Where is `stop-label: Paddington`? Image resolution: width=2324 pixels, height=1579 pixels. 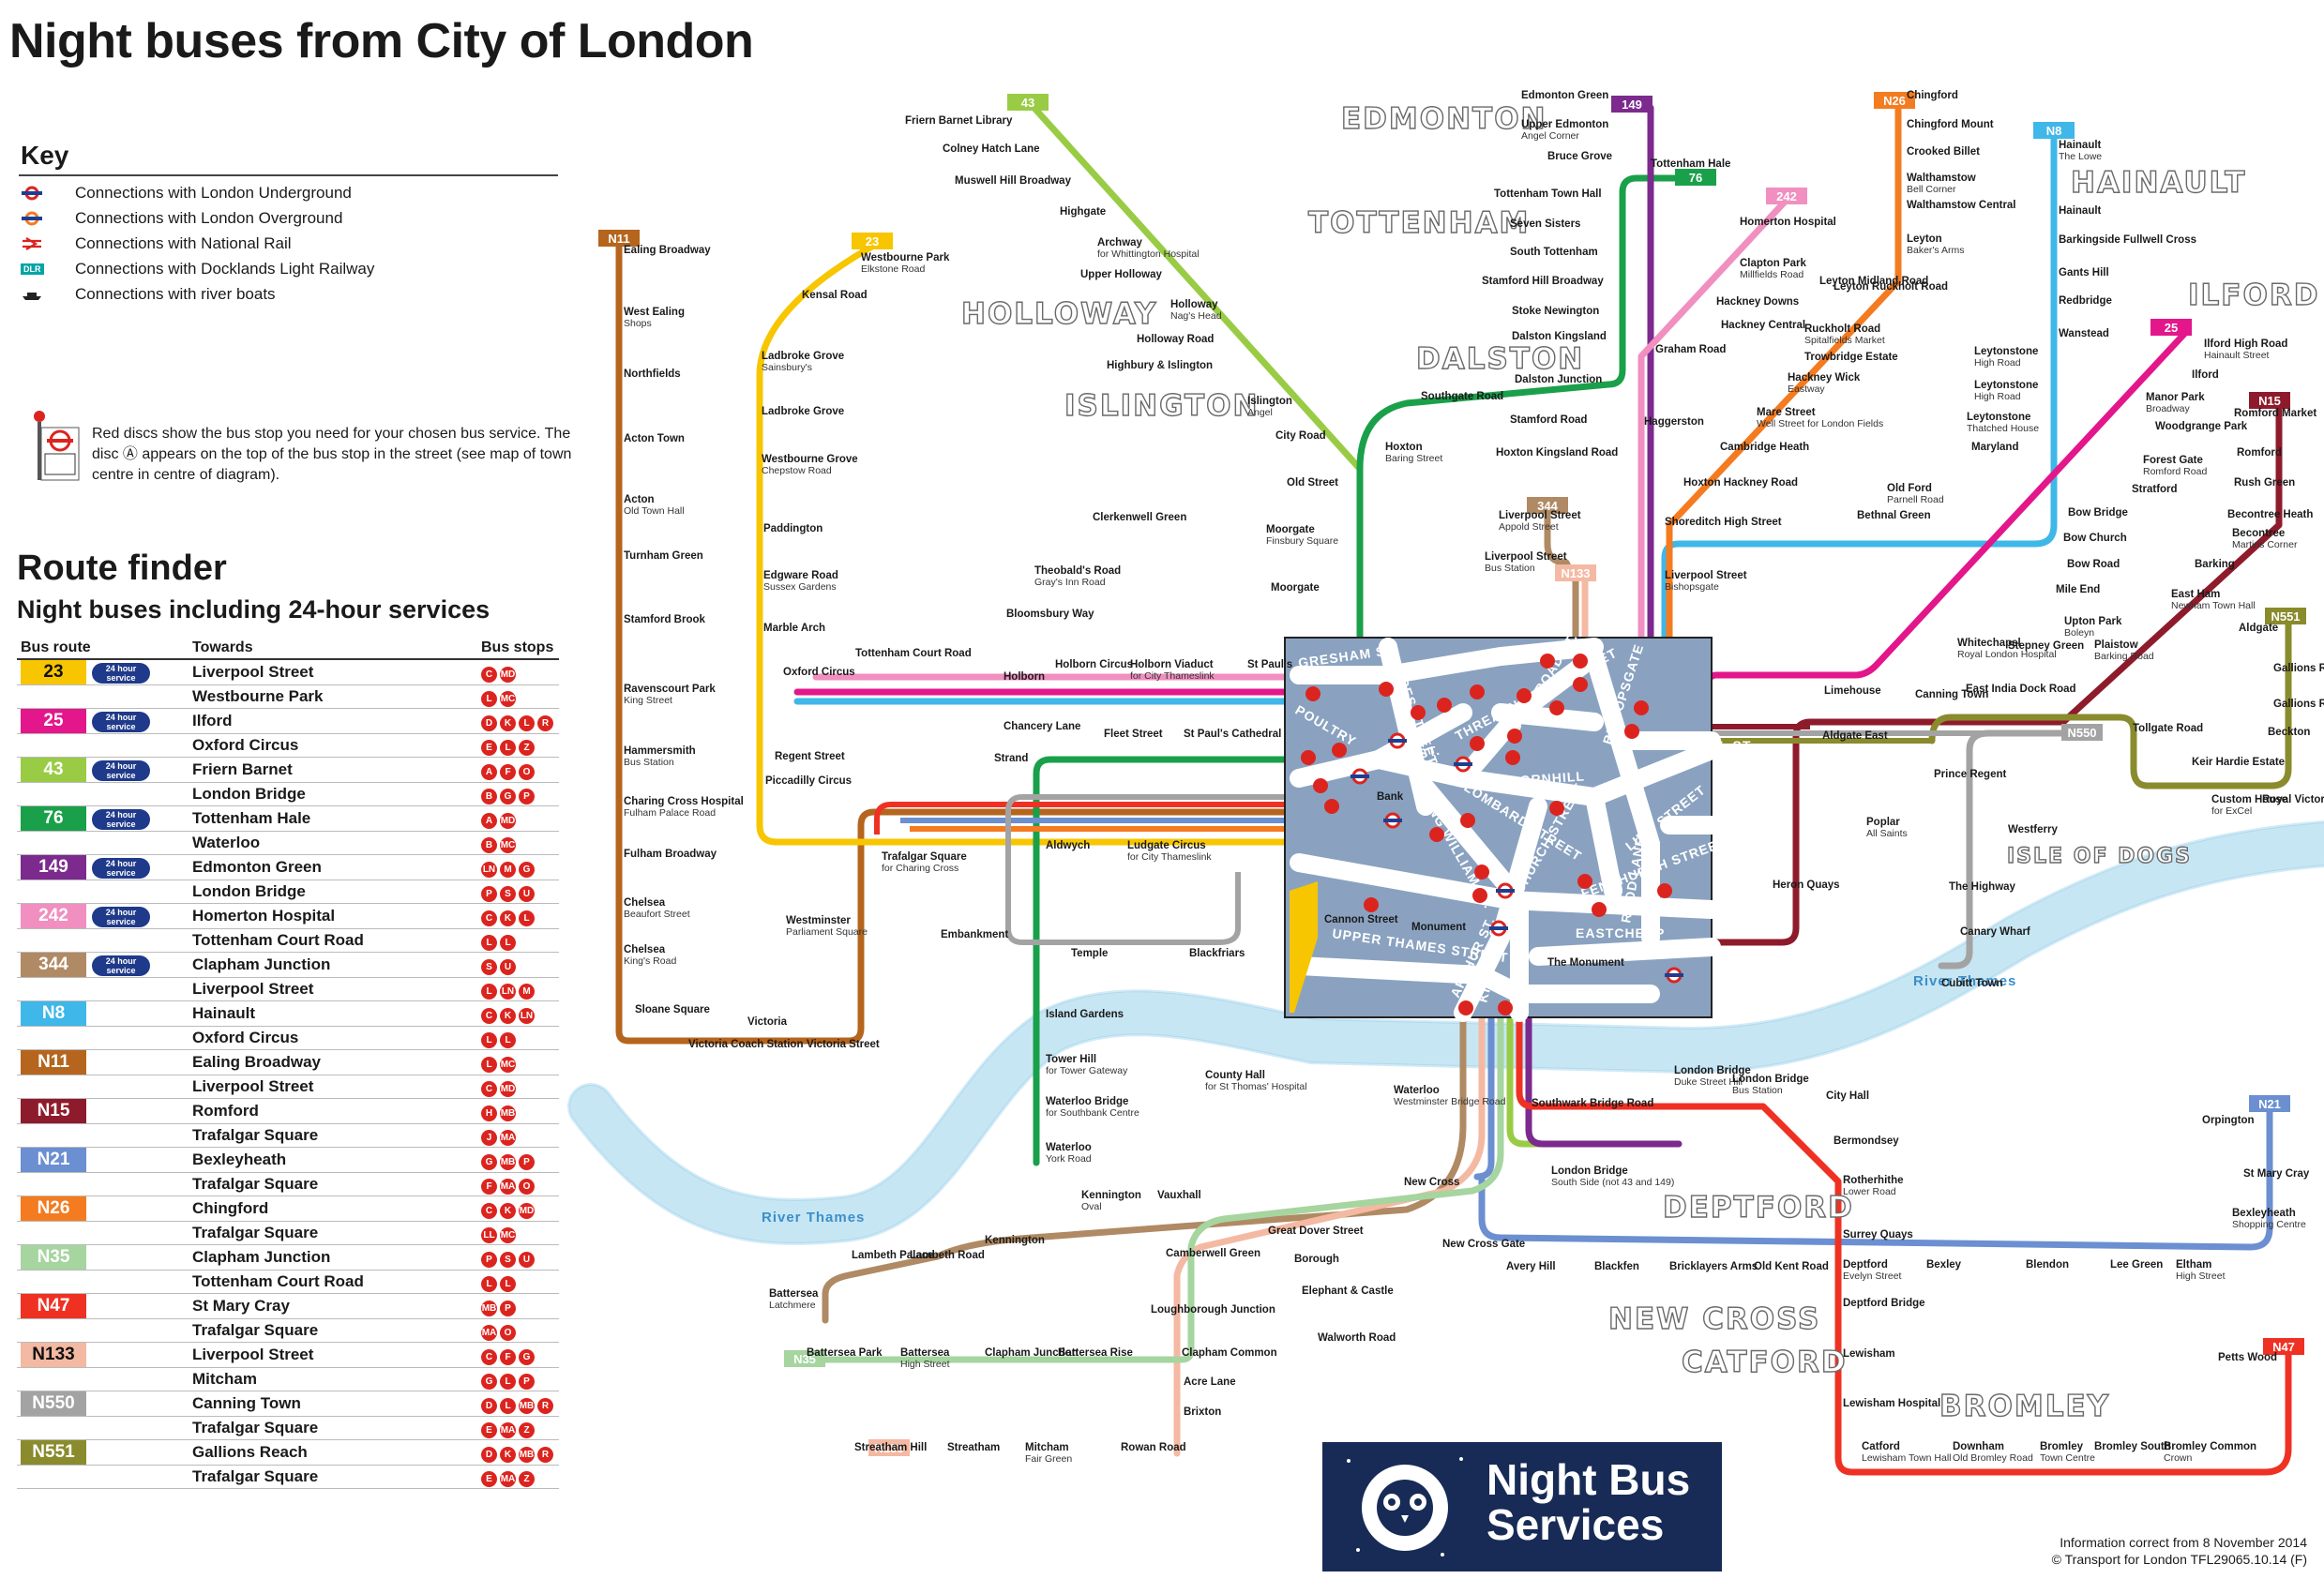 stop-label: Paddington is located at coordinates (792, 528).